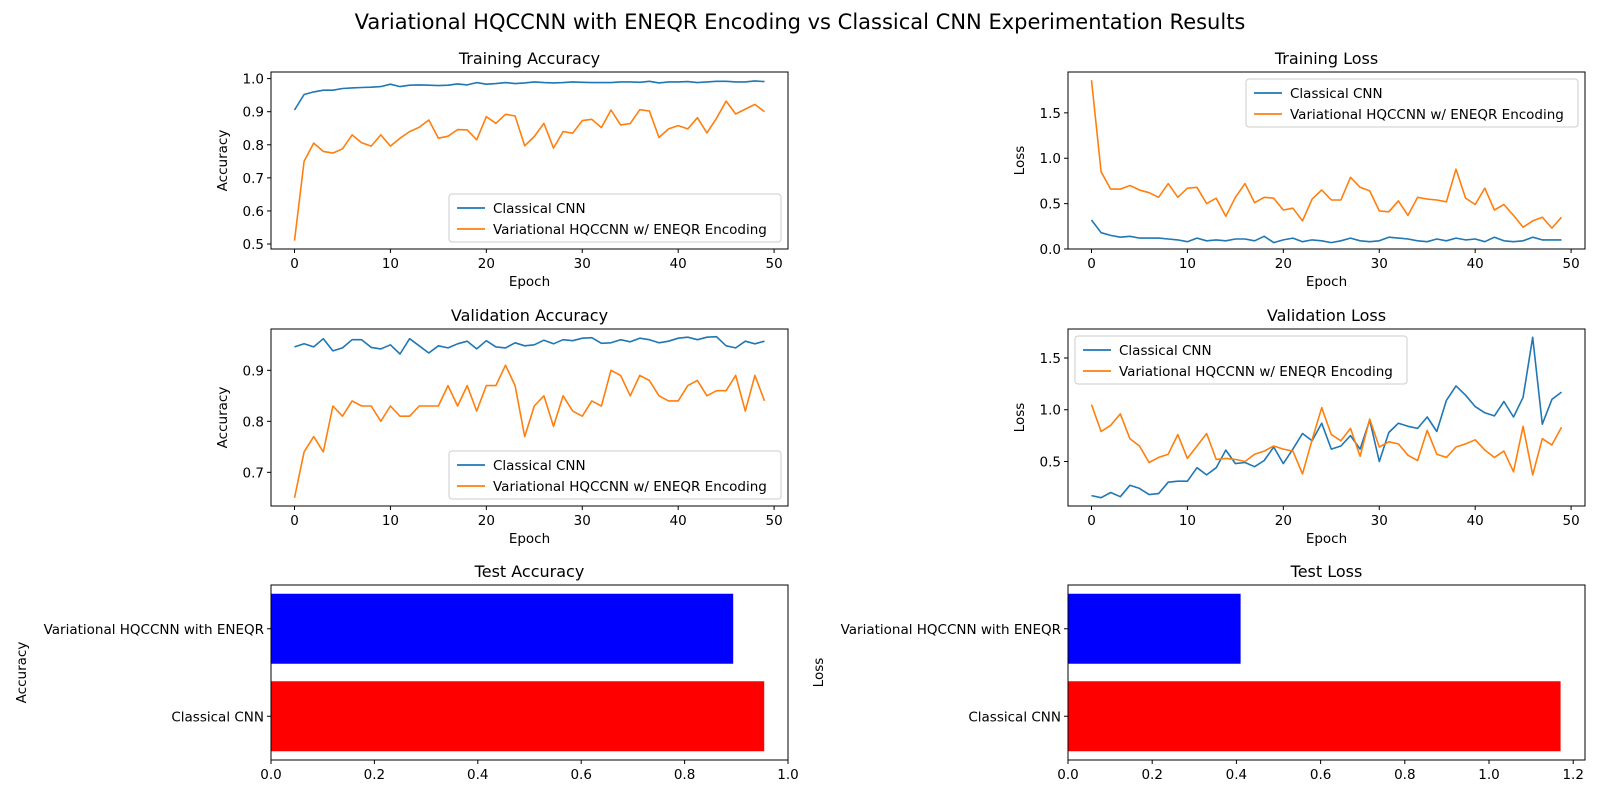  I want to click on chart-title: Validation Loss, so click(1326, 315).